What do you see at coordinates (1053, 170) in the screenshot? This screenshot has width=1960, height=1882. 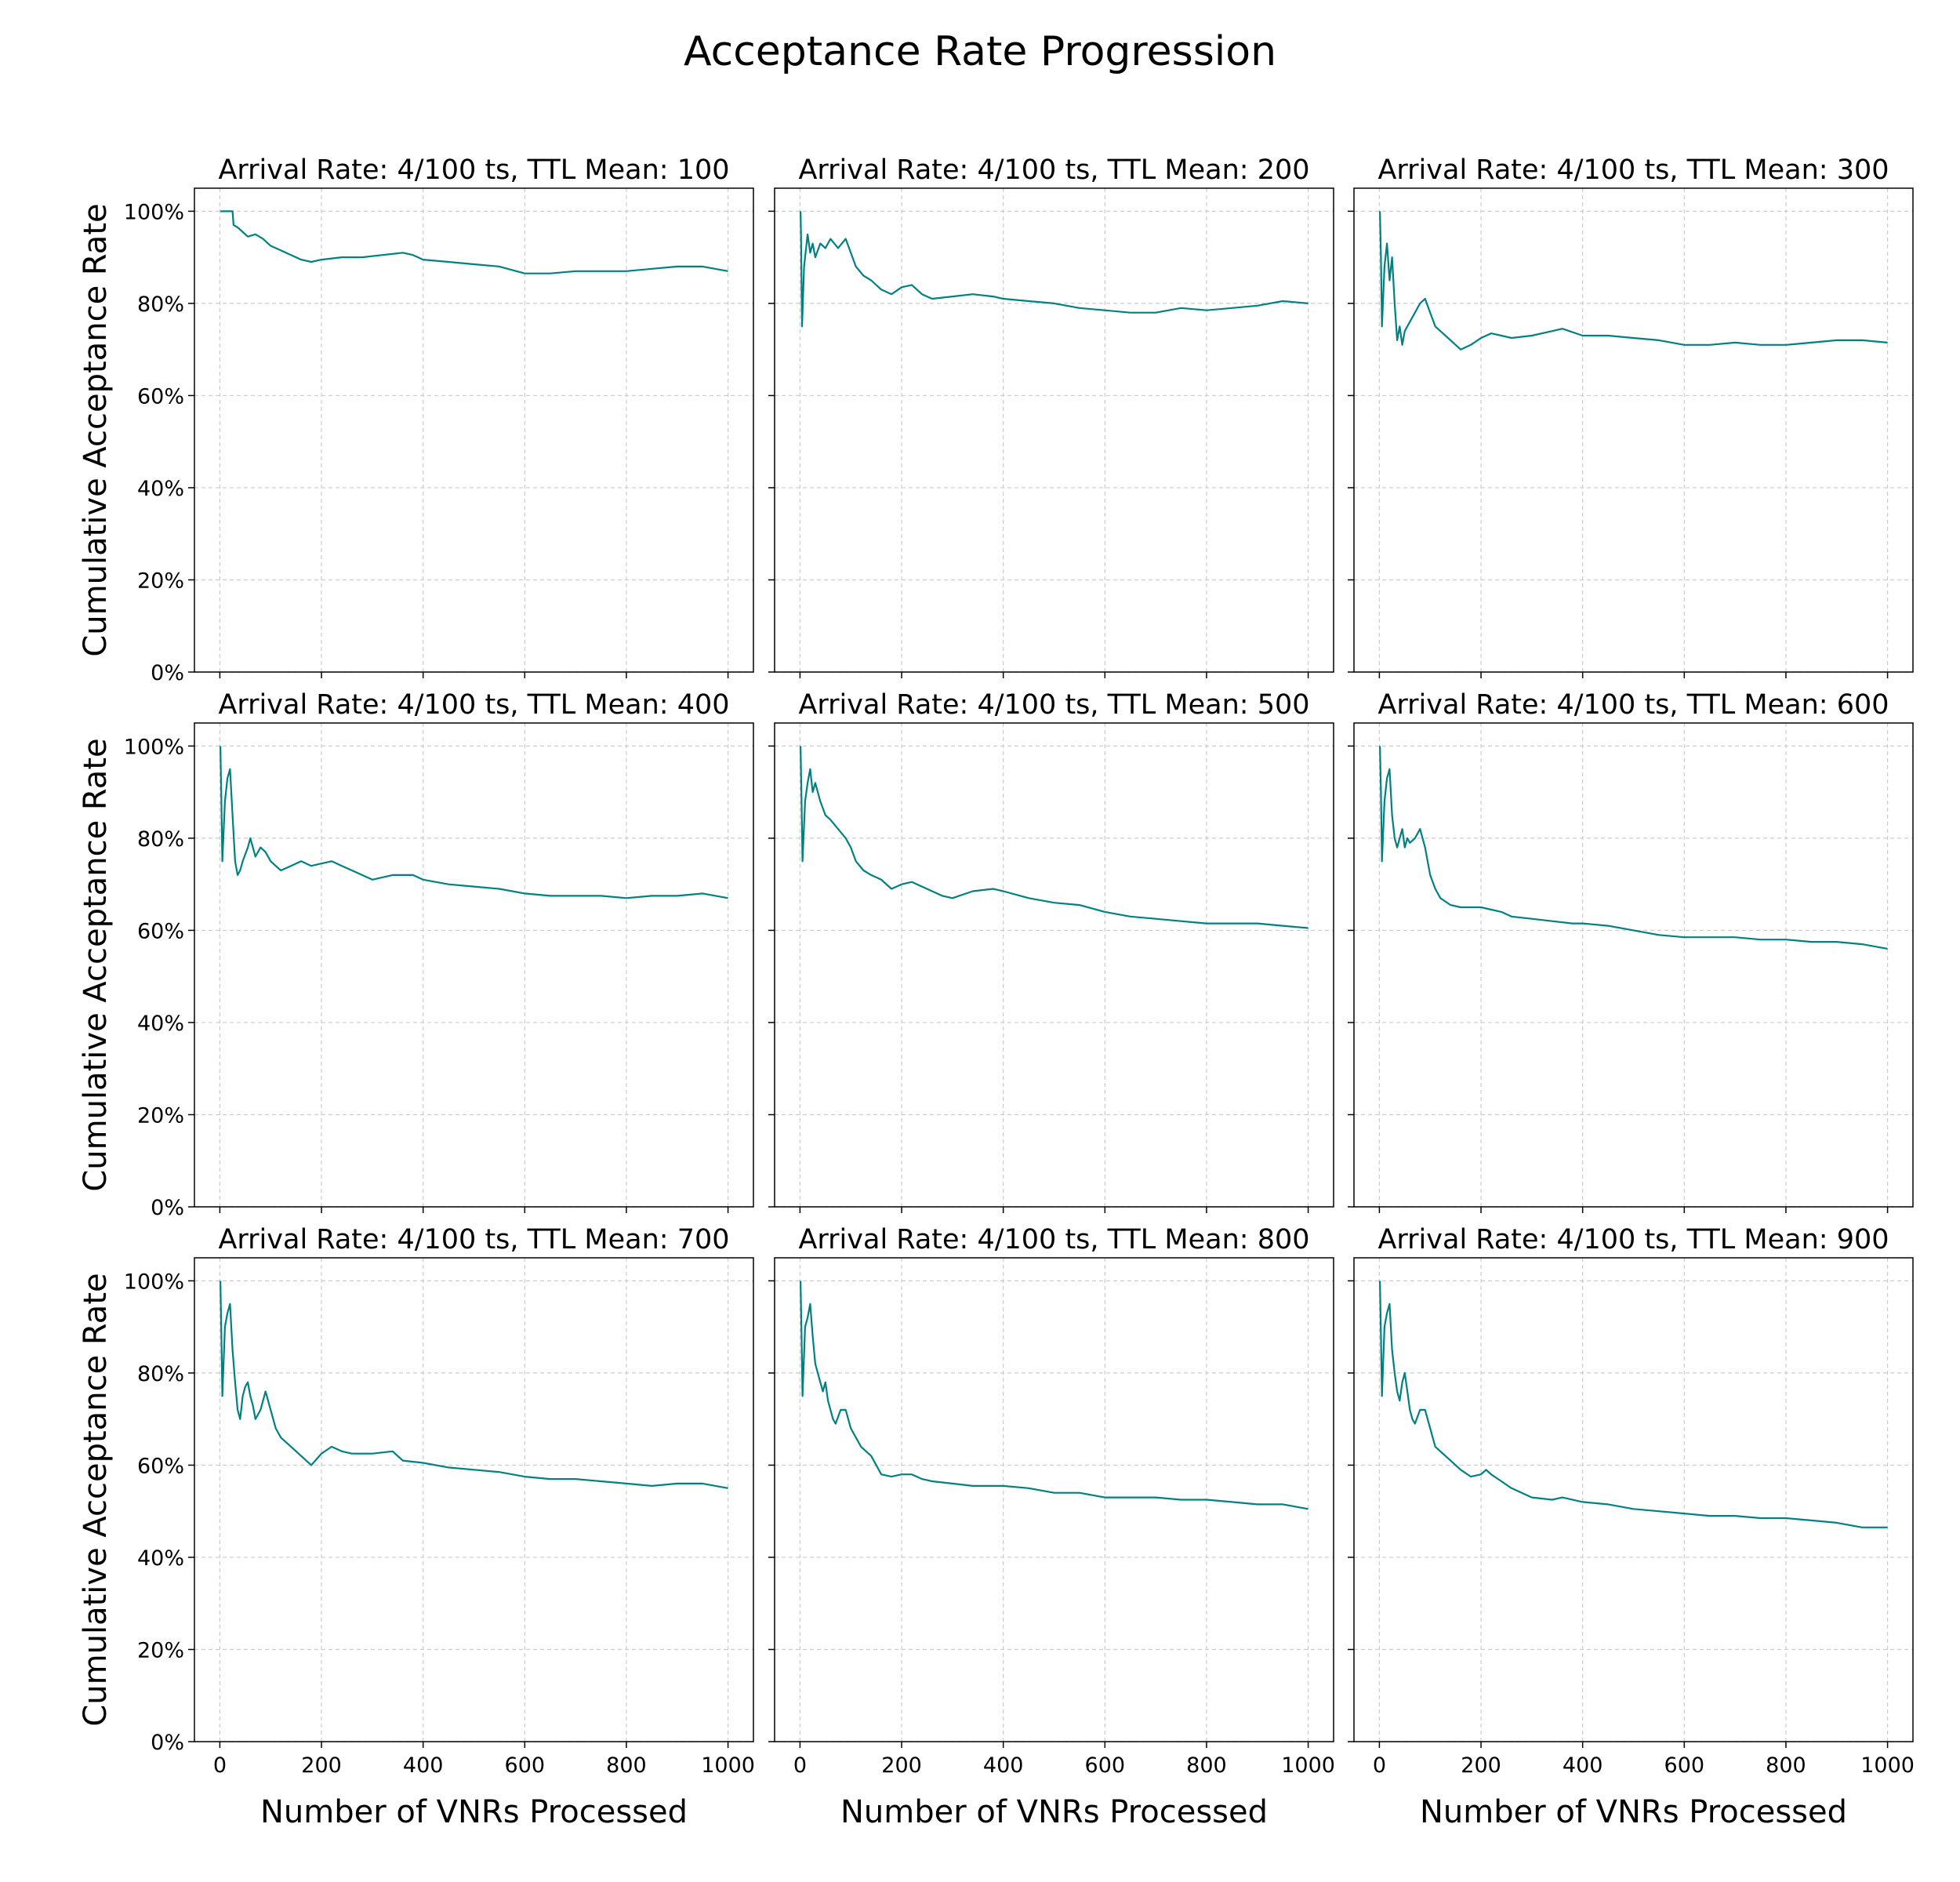 I see `subplot-title: Arrival Rate: 4/100 ts, TTL Mean: 200` at bounding box center [1053, 170].